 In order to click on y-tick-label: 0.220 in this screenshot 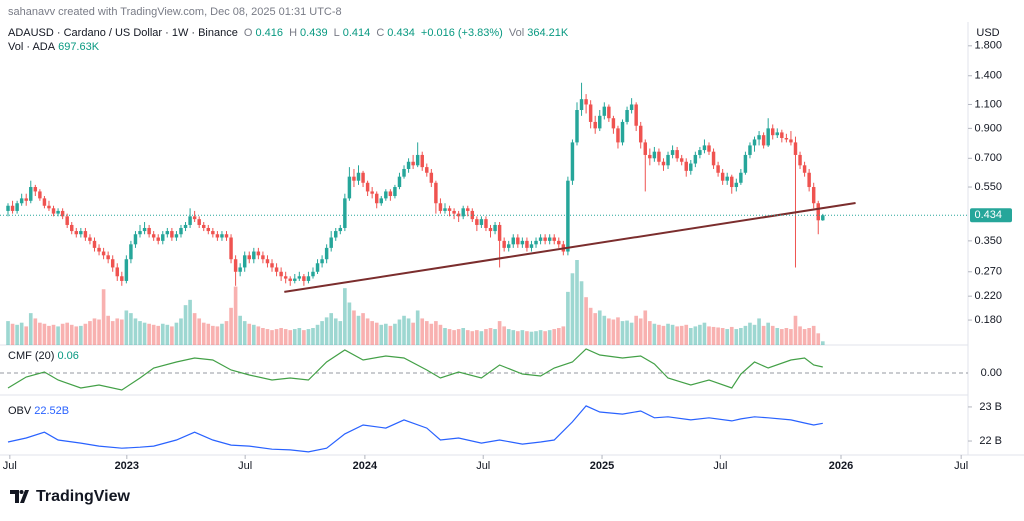, I will do `click(988, 296)`.